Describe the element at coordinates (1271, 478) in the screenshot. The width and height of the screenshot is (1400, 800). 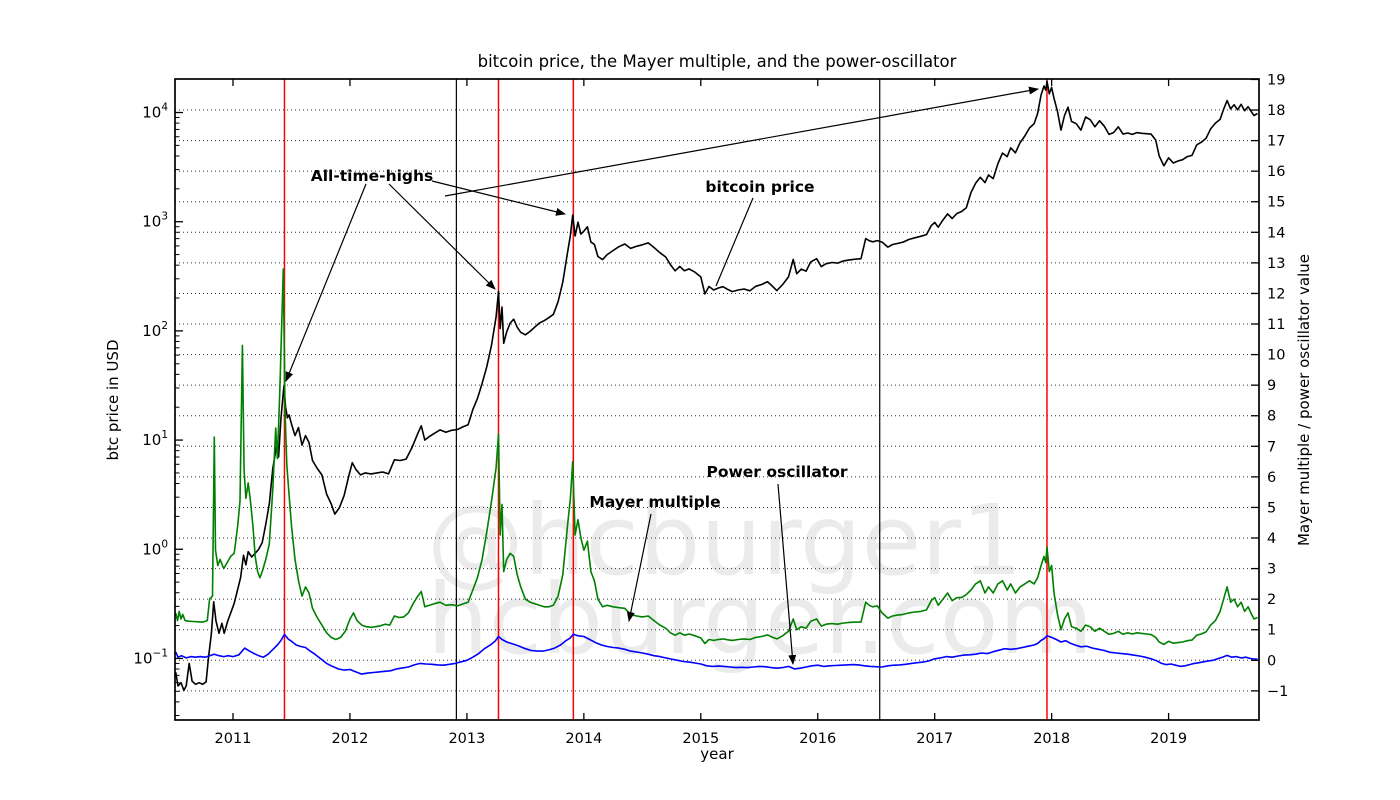
I see `y-right-tick-label: 6` at that location.